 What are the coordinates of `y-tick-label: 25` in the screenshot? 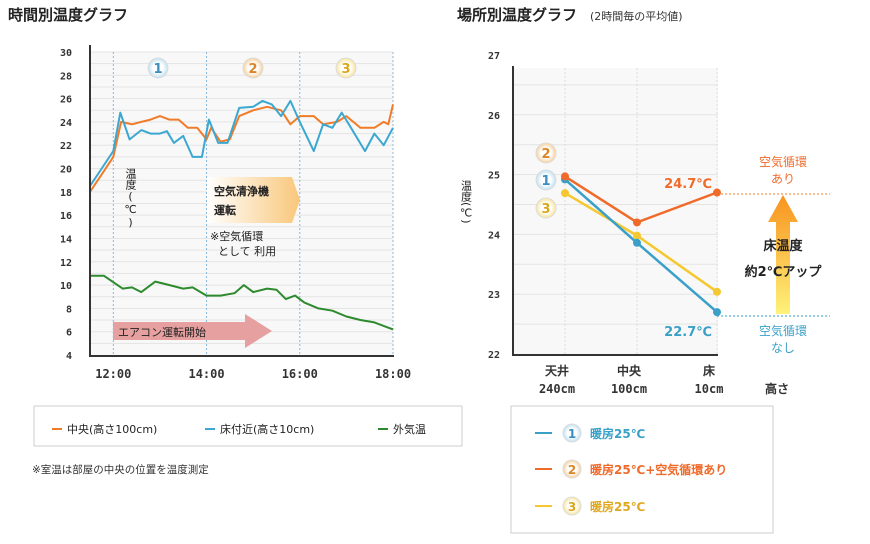 It's located at (494, 176).